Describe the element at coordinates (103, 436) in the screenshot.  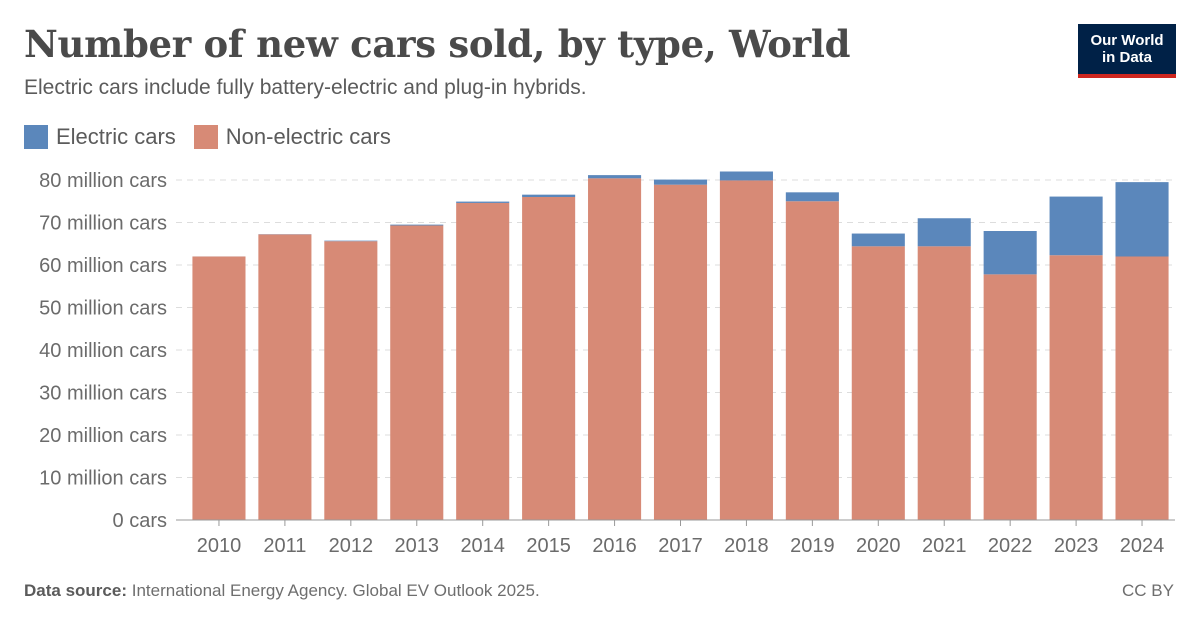
I see `y-tick-label: 20 million cars` at that location.